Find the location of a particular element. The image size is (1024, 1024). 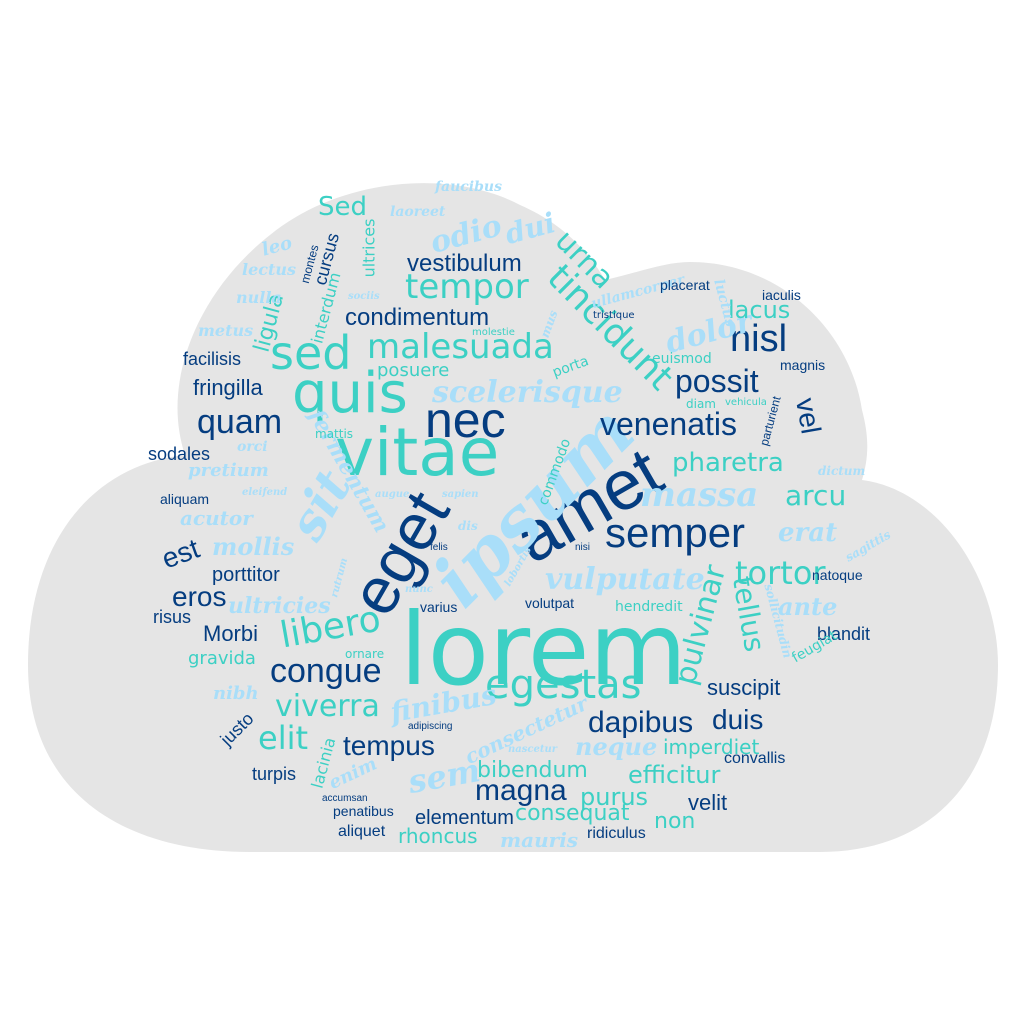

word-elementum: elementum is located at coordinates (464, 818).